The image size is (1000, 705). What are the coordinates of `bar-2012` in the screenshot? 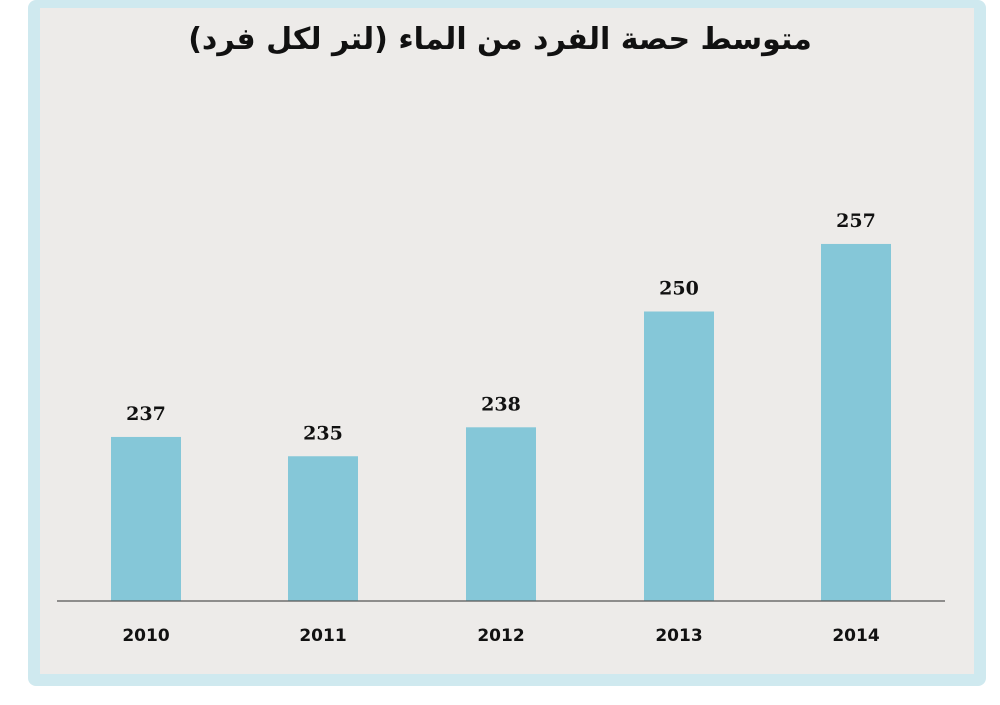 It's located at (501, 514).